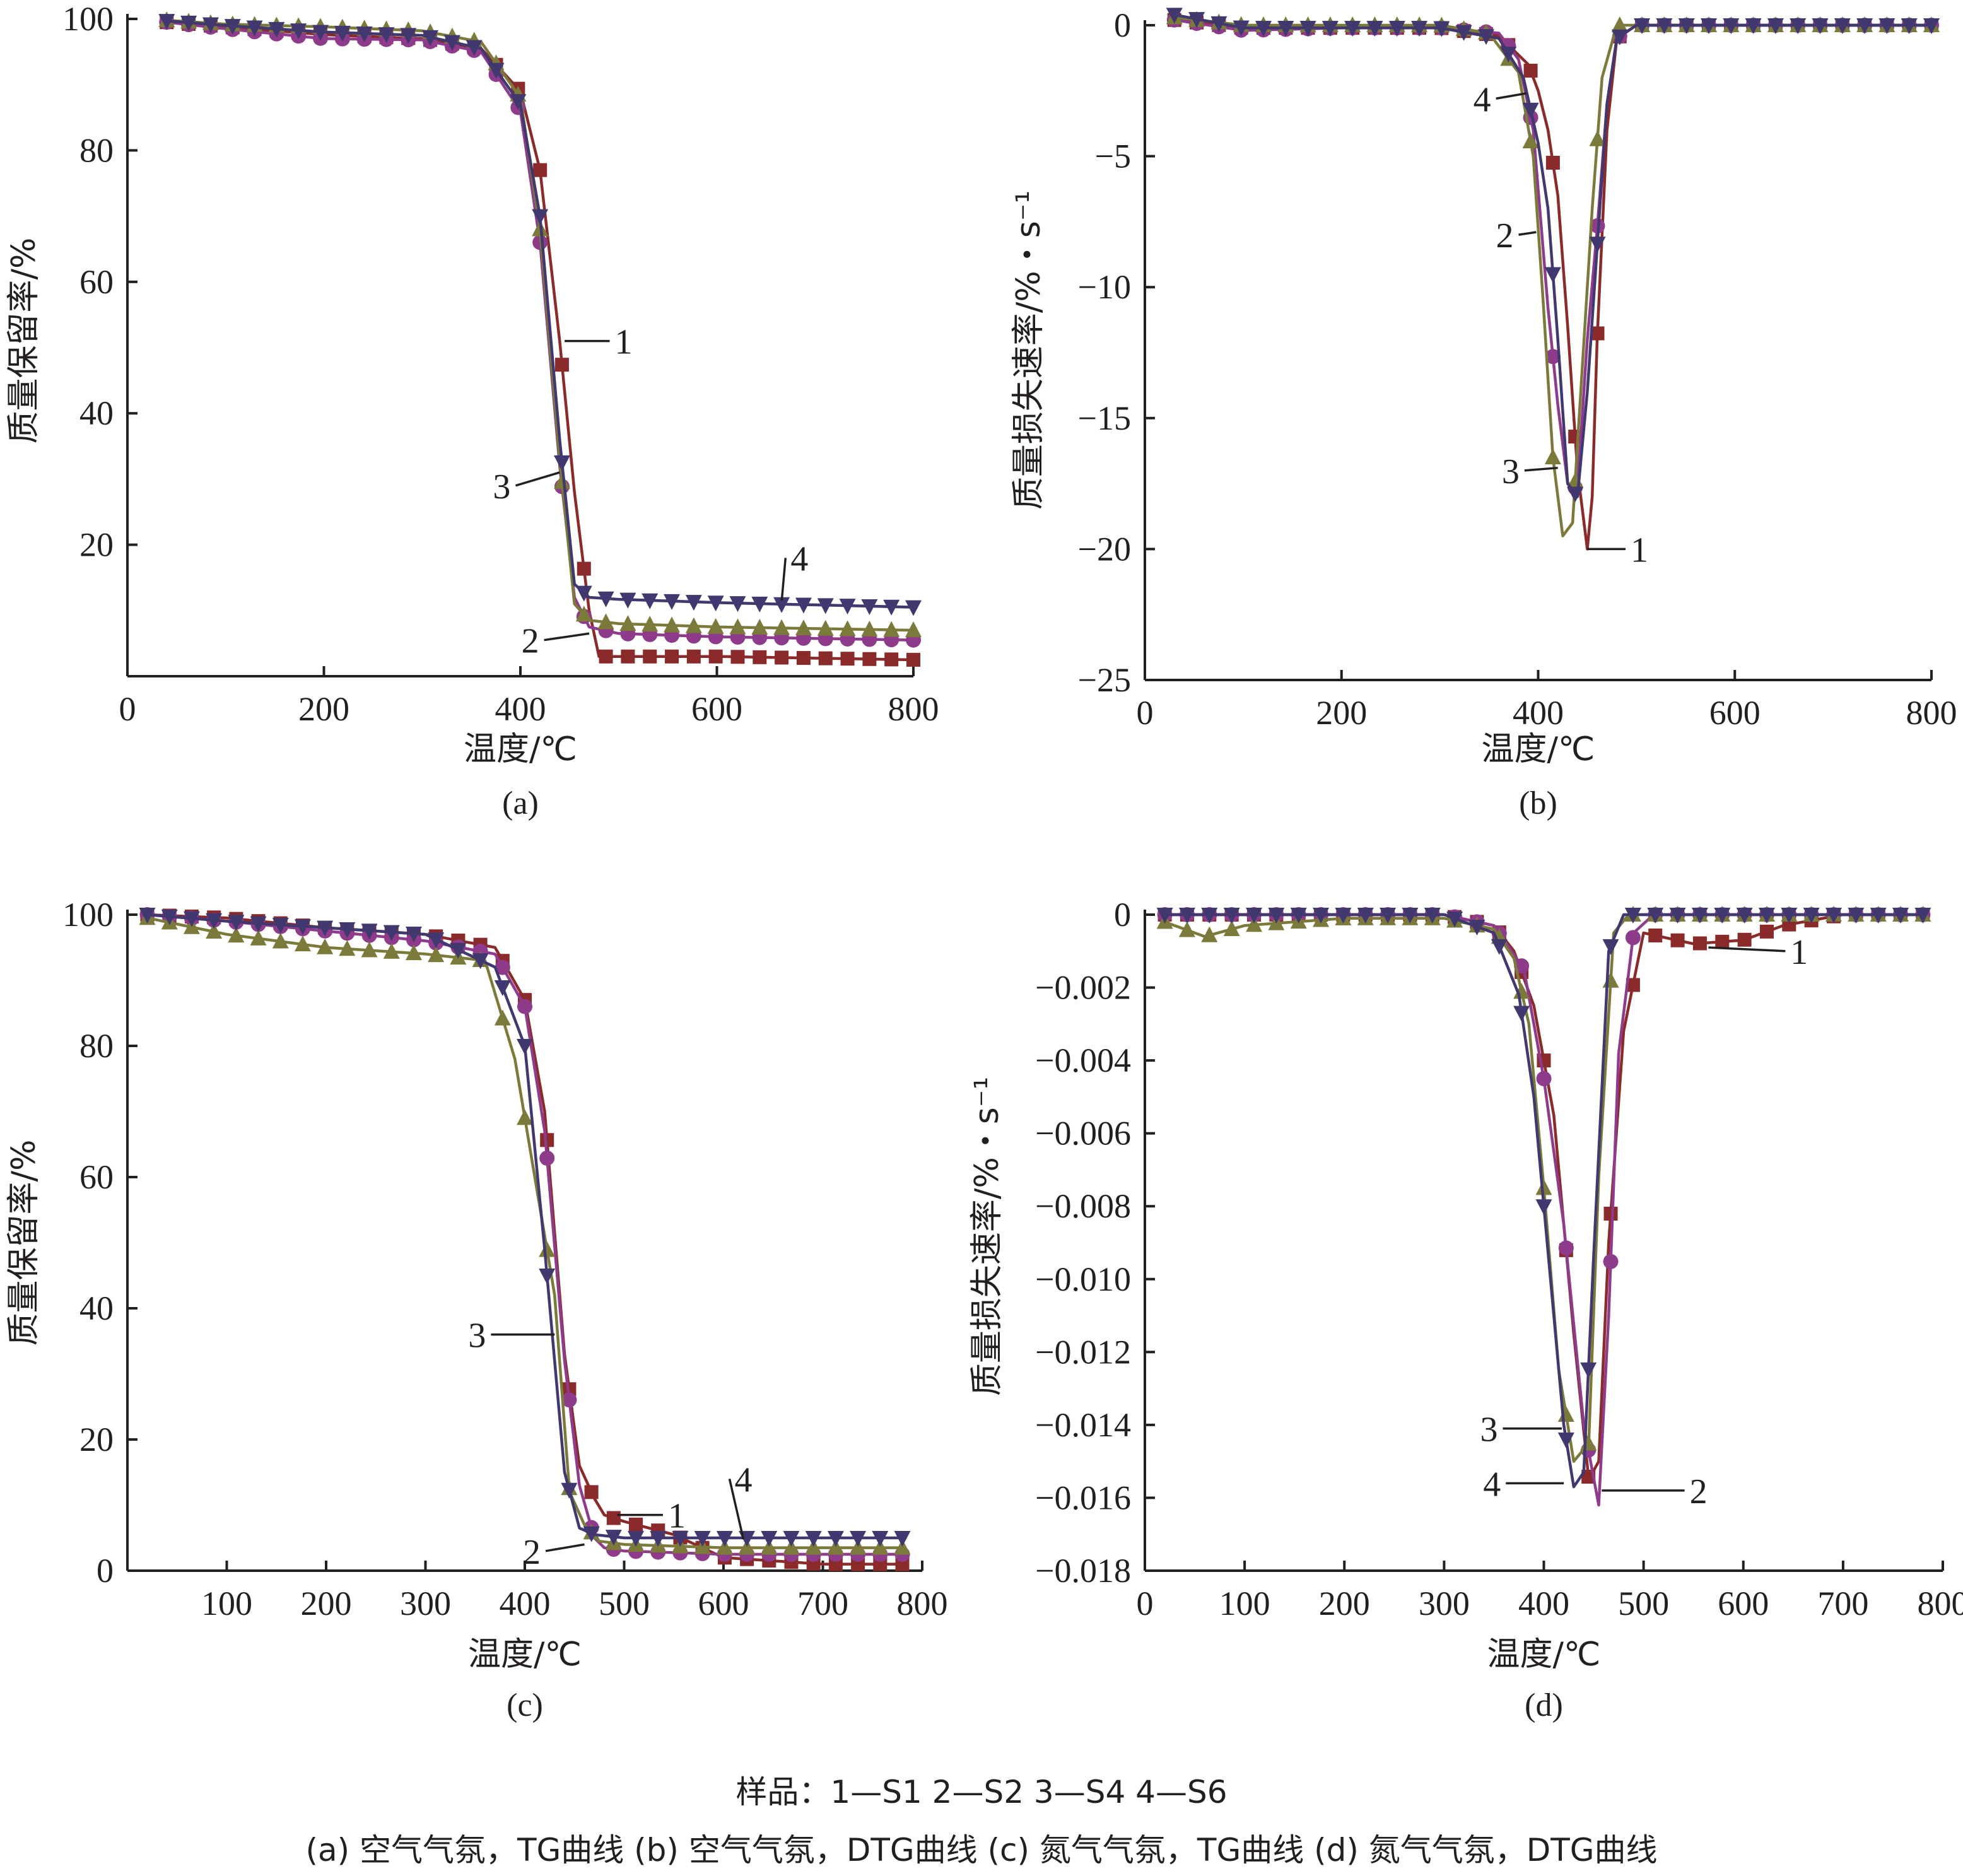  What do you see at coordinates (227, 1603) in the screenshot?
I see `x-tick-label: 100` at bounding box center [227, 1603].